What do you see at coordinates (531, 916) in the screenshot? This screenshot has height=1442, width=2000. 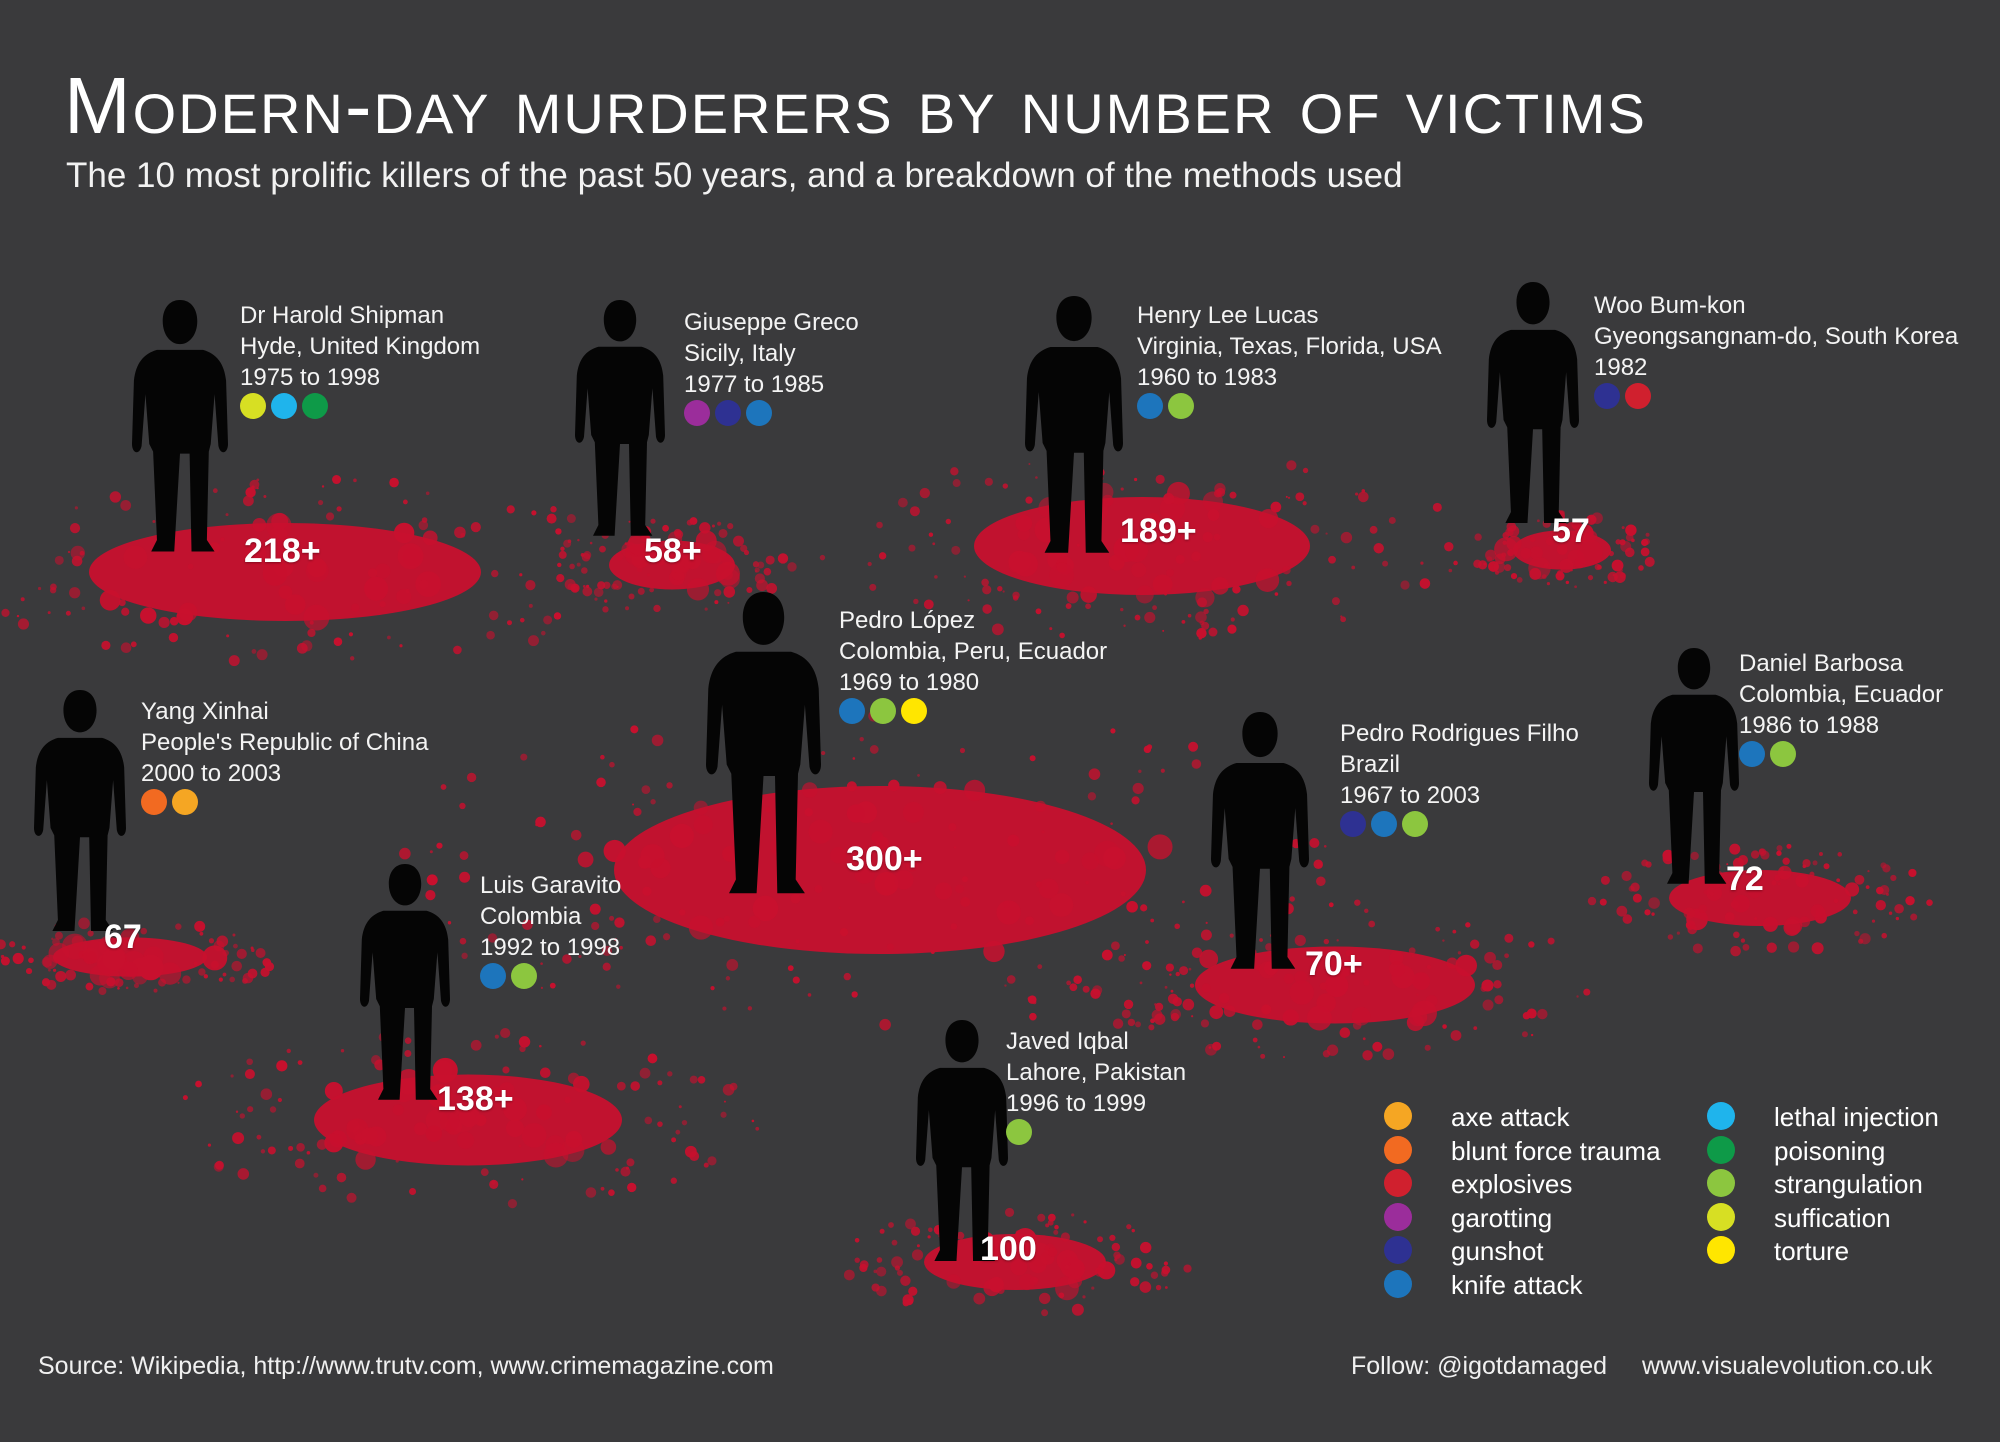 I see `killer-location: Colombia` at bounding box center [531, 916].